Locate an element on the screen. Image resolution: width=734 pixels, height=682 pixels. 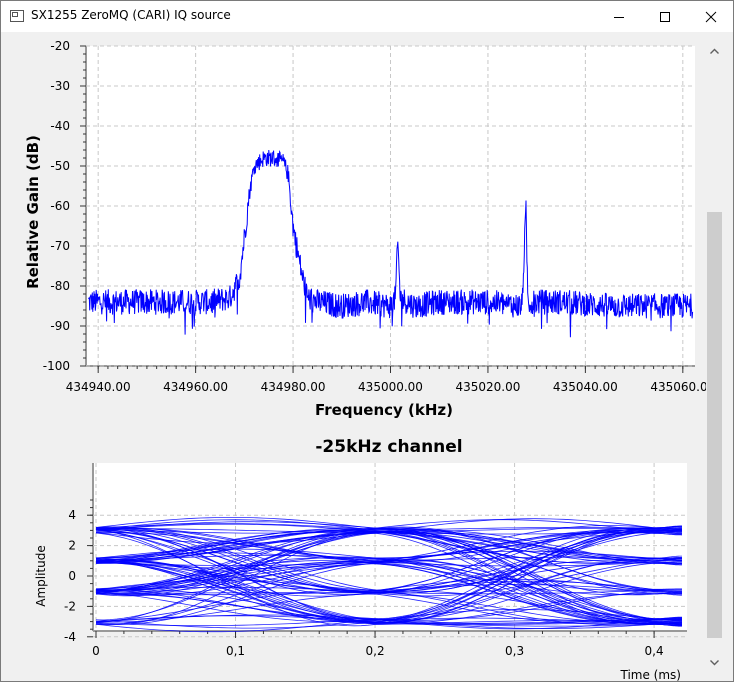
window-title: SX1255 ZeroMQ (CARI) IQ source is located at coordinates (131, 15).